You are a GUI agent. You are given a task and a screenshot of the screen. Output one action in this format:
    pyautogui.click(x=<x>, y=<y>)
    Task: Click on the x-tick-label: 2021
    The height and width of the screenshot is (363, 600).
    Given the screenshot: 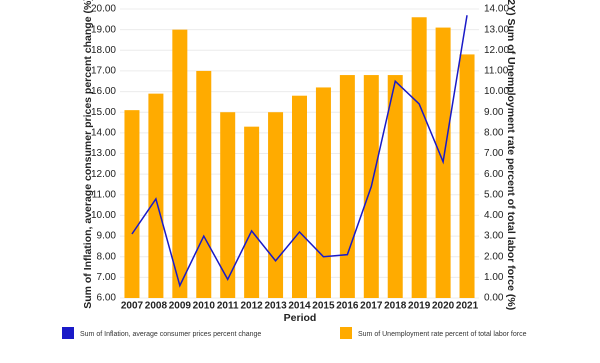 What is the action you would take?
    pyautogui.click(x=467, y=306)
    